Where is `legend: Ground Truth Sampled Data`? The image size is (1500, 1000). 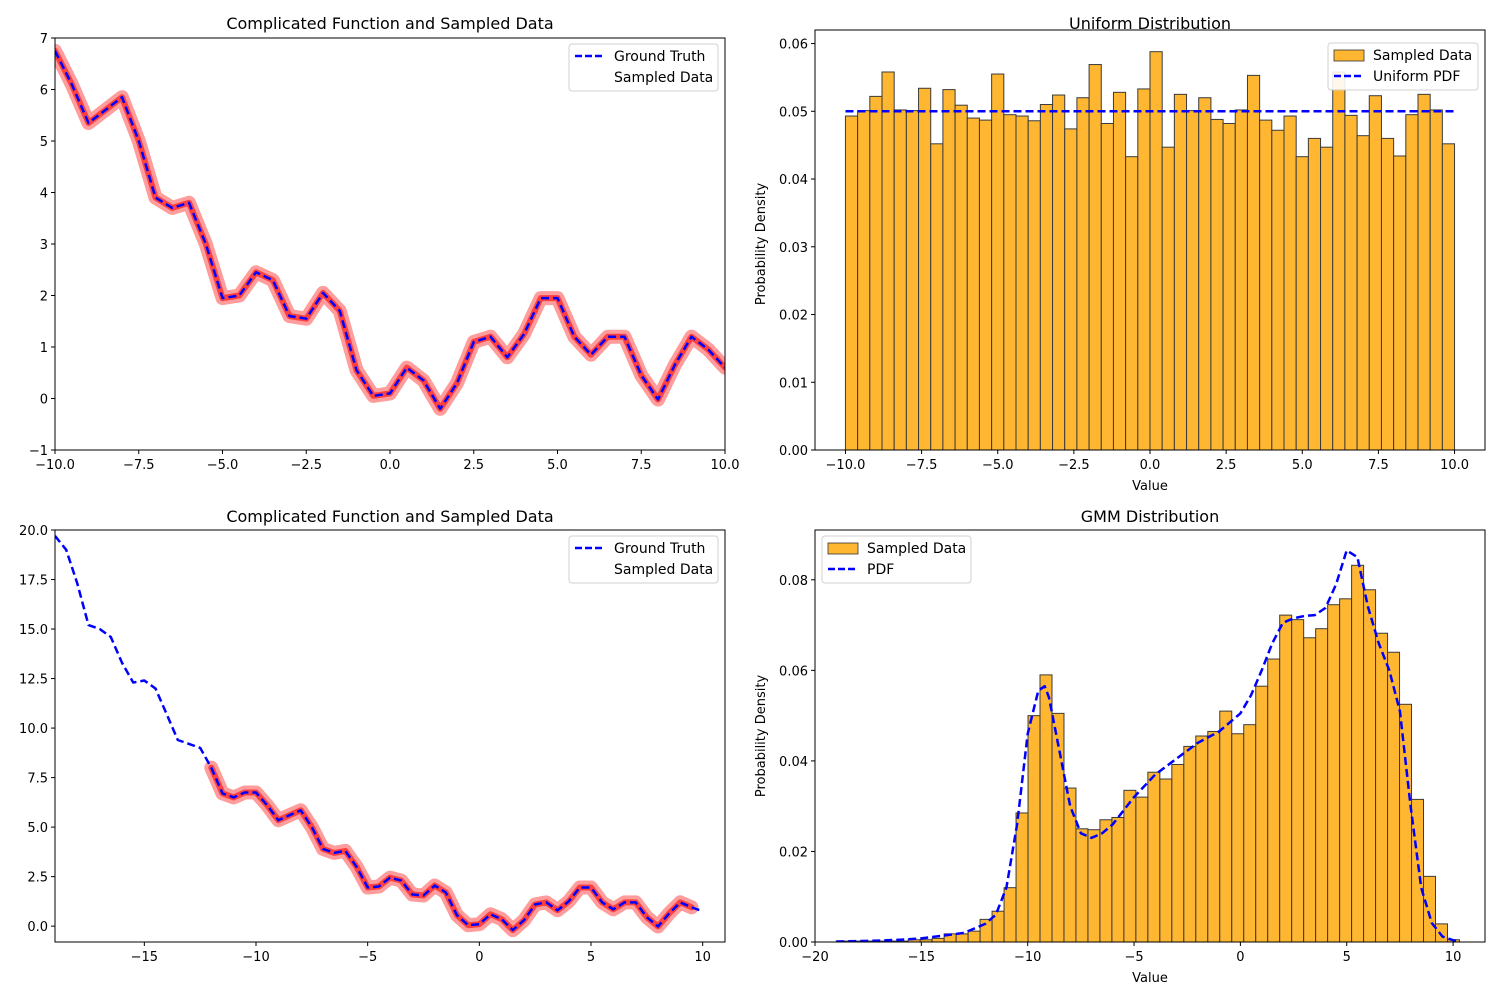
legend: Ground Truth Sampled Data is located at coordinates (643, 559).